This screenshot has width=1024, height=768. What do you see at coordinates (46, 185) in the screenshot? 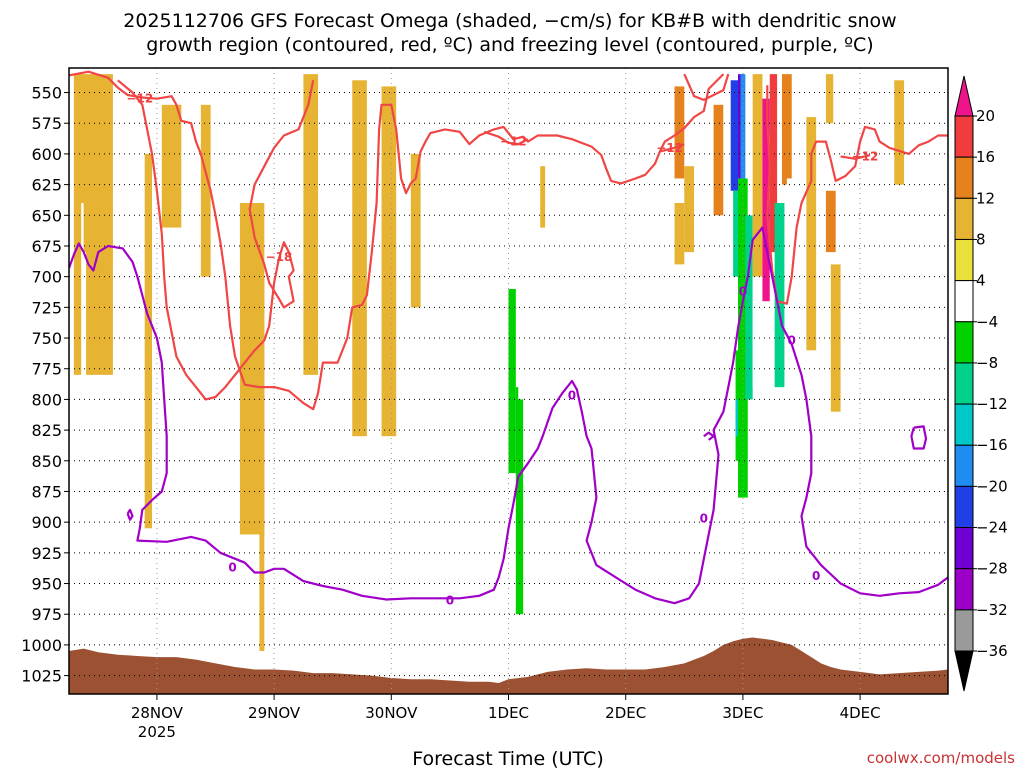
I see `y-tick-label: 625` at bounding box center [46, 185].